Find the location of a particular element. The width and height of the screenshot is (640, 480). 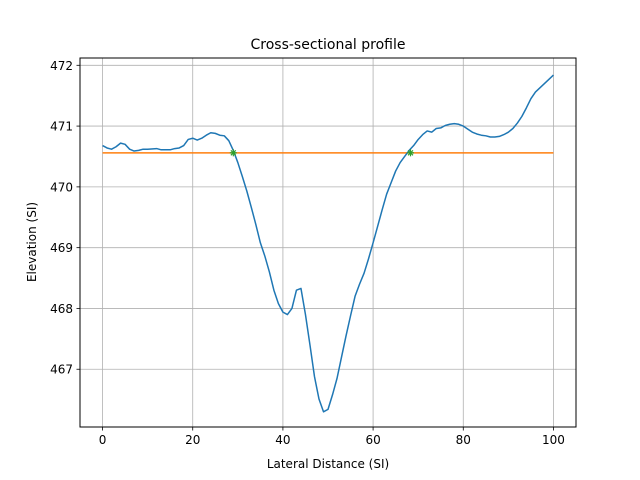

x-axis-label: Lateral Distance (SI) is located at coordinates (328, 464).